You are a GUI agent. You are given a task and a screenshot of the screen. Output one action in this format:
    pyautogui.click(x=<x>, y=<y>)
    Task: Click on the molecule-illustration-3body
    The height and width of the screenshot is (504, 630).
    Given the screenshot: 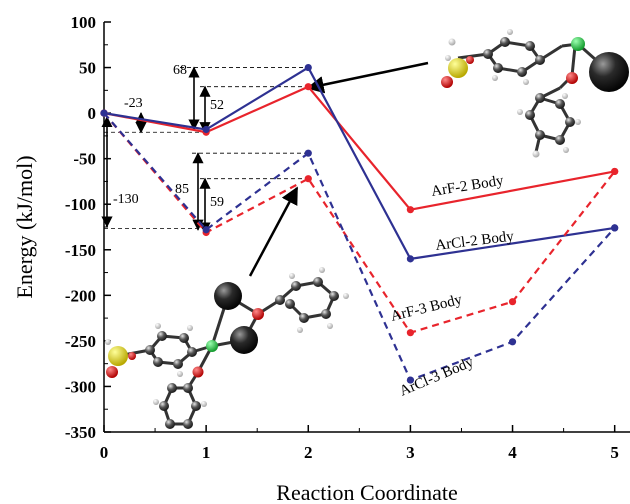 What is the action you would take?
    pyautogui.click(x=227, y=348)
    